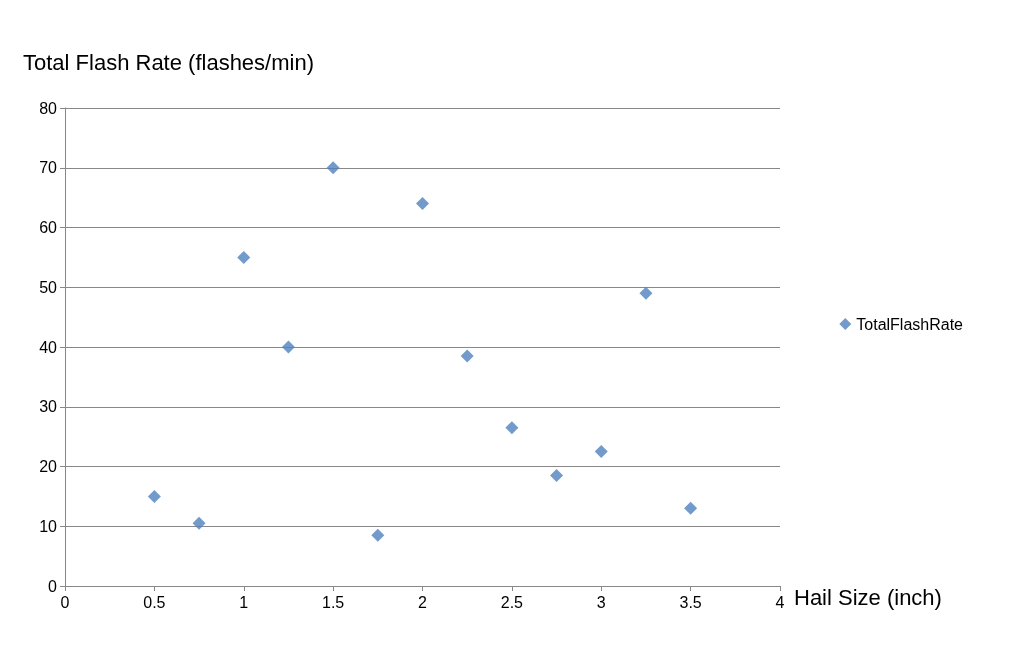 This screenshot has height=648, width=1016. I want to click on y-tick-label: 80, so click(48, 108).